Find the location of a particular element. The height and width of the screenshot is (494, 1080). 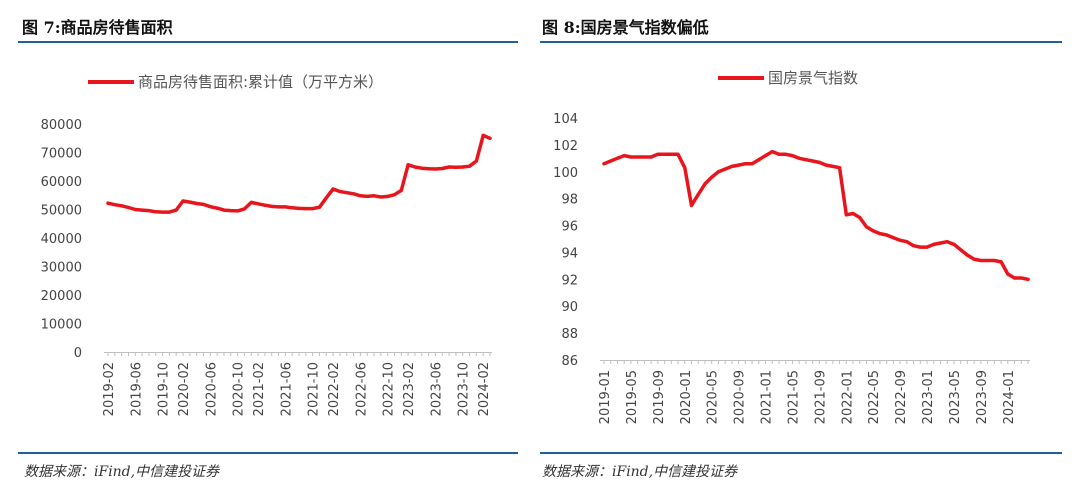

y-tick-label: 70000 is located at coordinates (61, 154).